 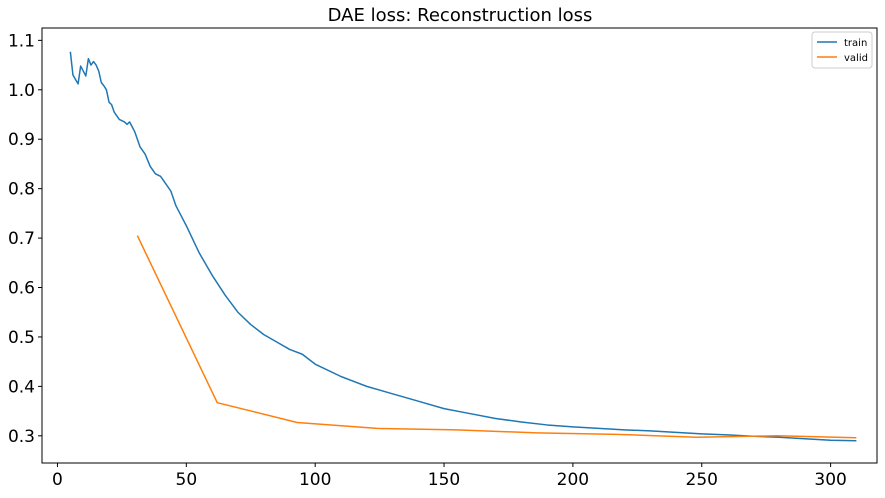 I want to click on x-tick-label: 0, so click(x=57, y=480).